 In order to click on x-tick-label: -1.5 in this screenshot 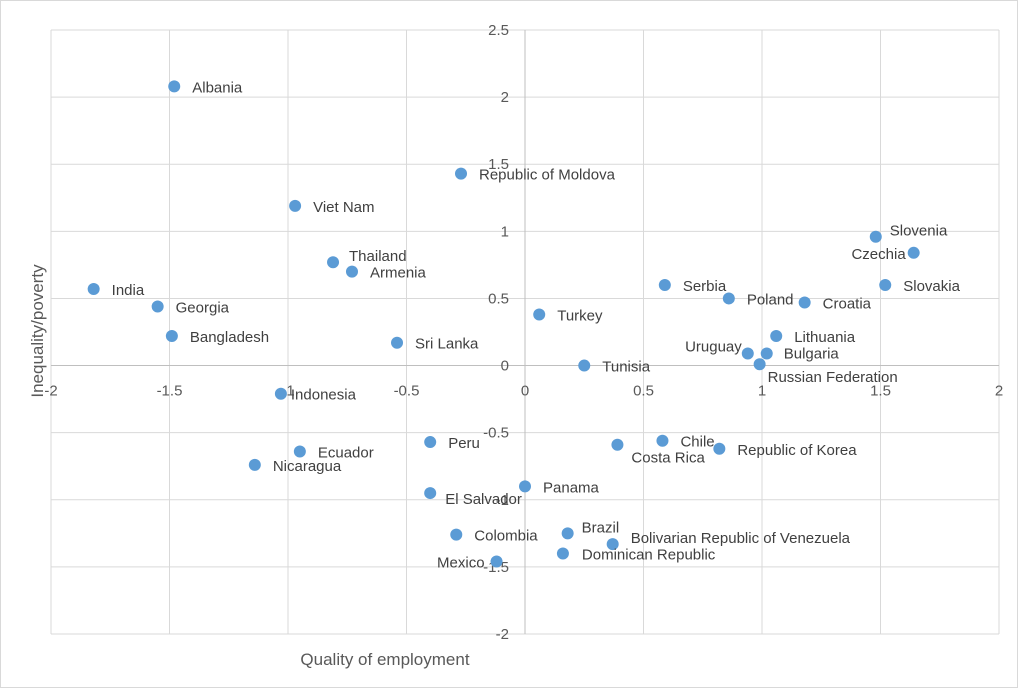, I will do `click(170, 391)`.